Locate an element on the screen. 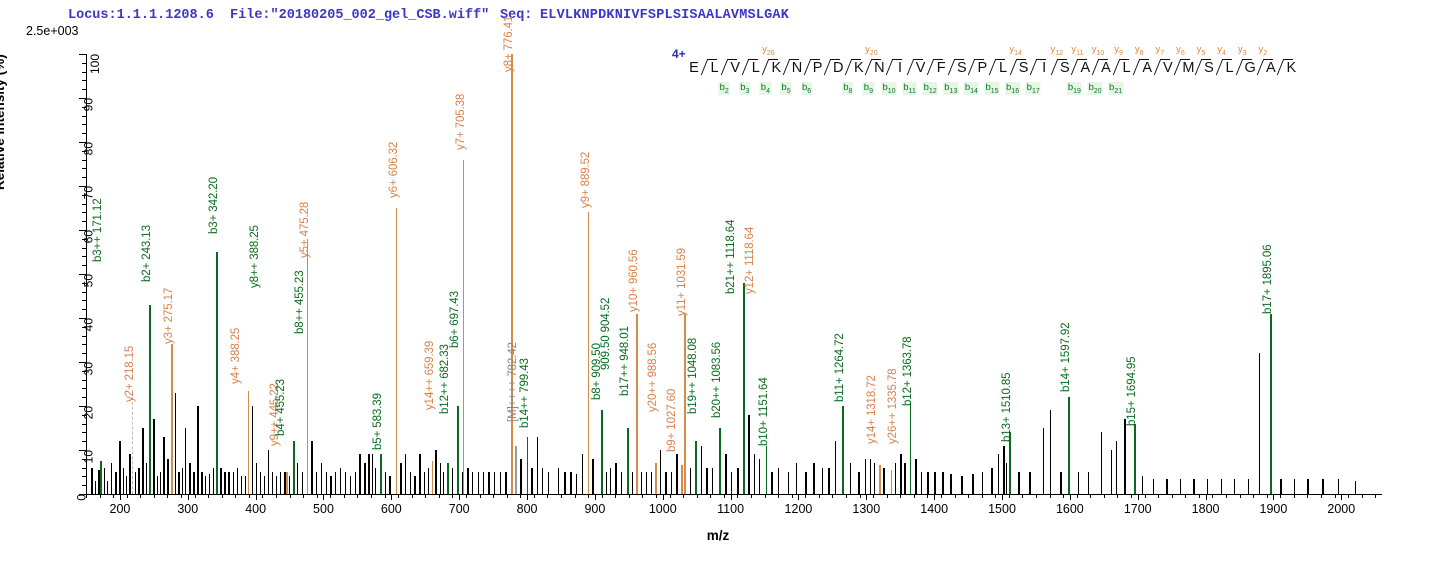 The width and height of the screenshot is (1436, 562). x-axis-tick-label: 1000 is located at coordinates (662, 509).